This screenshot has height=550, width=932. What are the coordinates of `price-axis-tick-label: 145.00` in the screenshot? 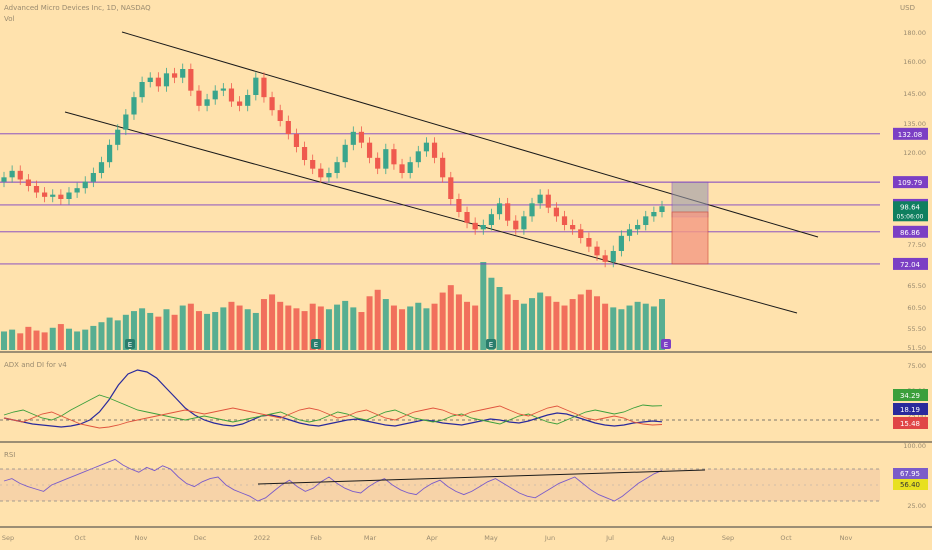 It's located at (914, 94).